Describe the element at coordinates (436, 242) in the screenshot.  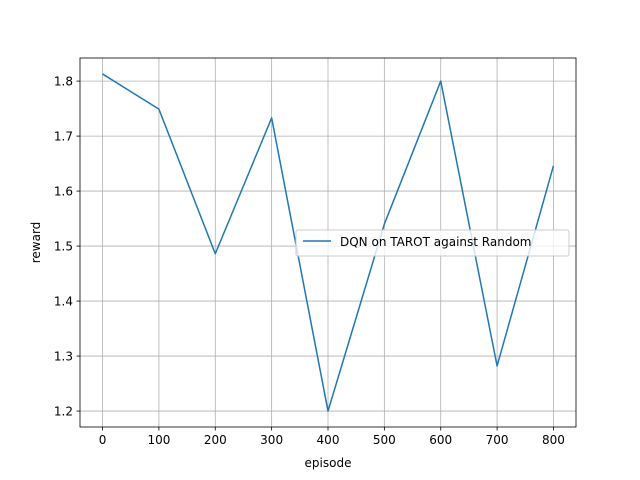
I see `legend-label: DQN on TAROT against Random` at that location.